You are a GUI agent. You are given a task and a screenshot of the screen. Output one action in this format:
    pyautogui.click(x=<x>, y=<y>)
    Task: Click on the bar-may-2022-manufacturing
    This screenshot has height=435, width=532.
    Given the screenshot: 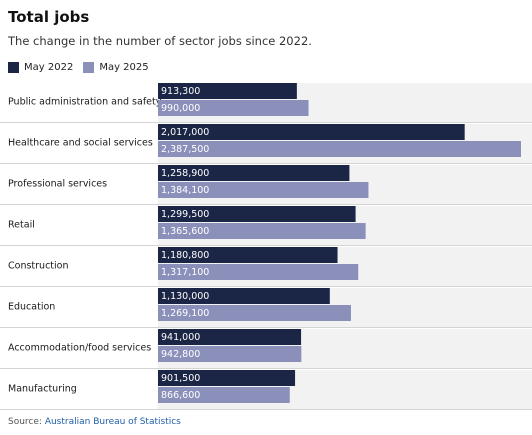 What is the action you would take?
    pyautogui.click(x=227, y=378)
    